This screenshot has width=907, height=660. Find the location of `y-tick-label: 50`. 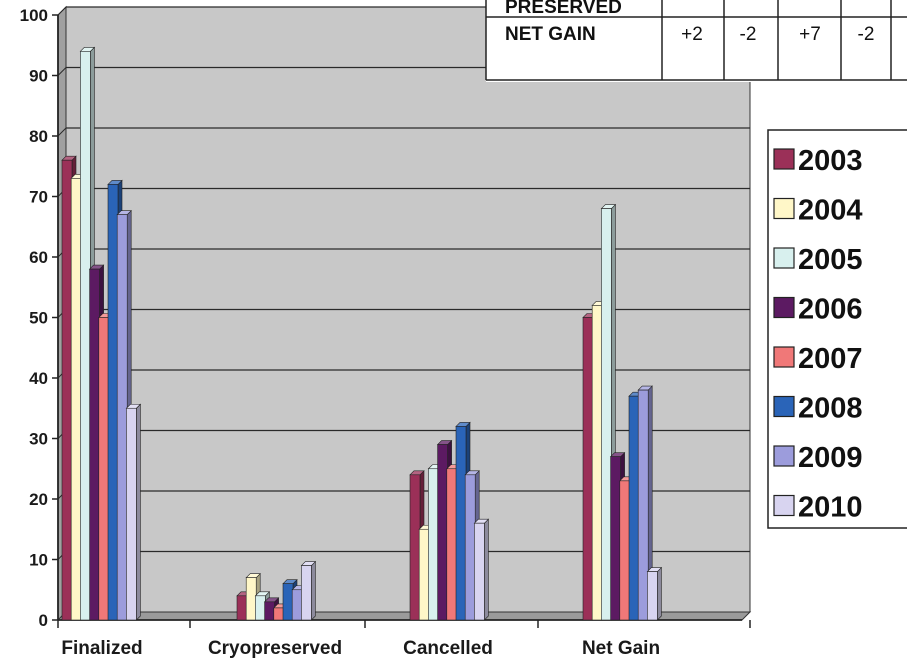

y-tick-label: 50 is located at coordinates (38, 318).